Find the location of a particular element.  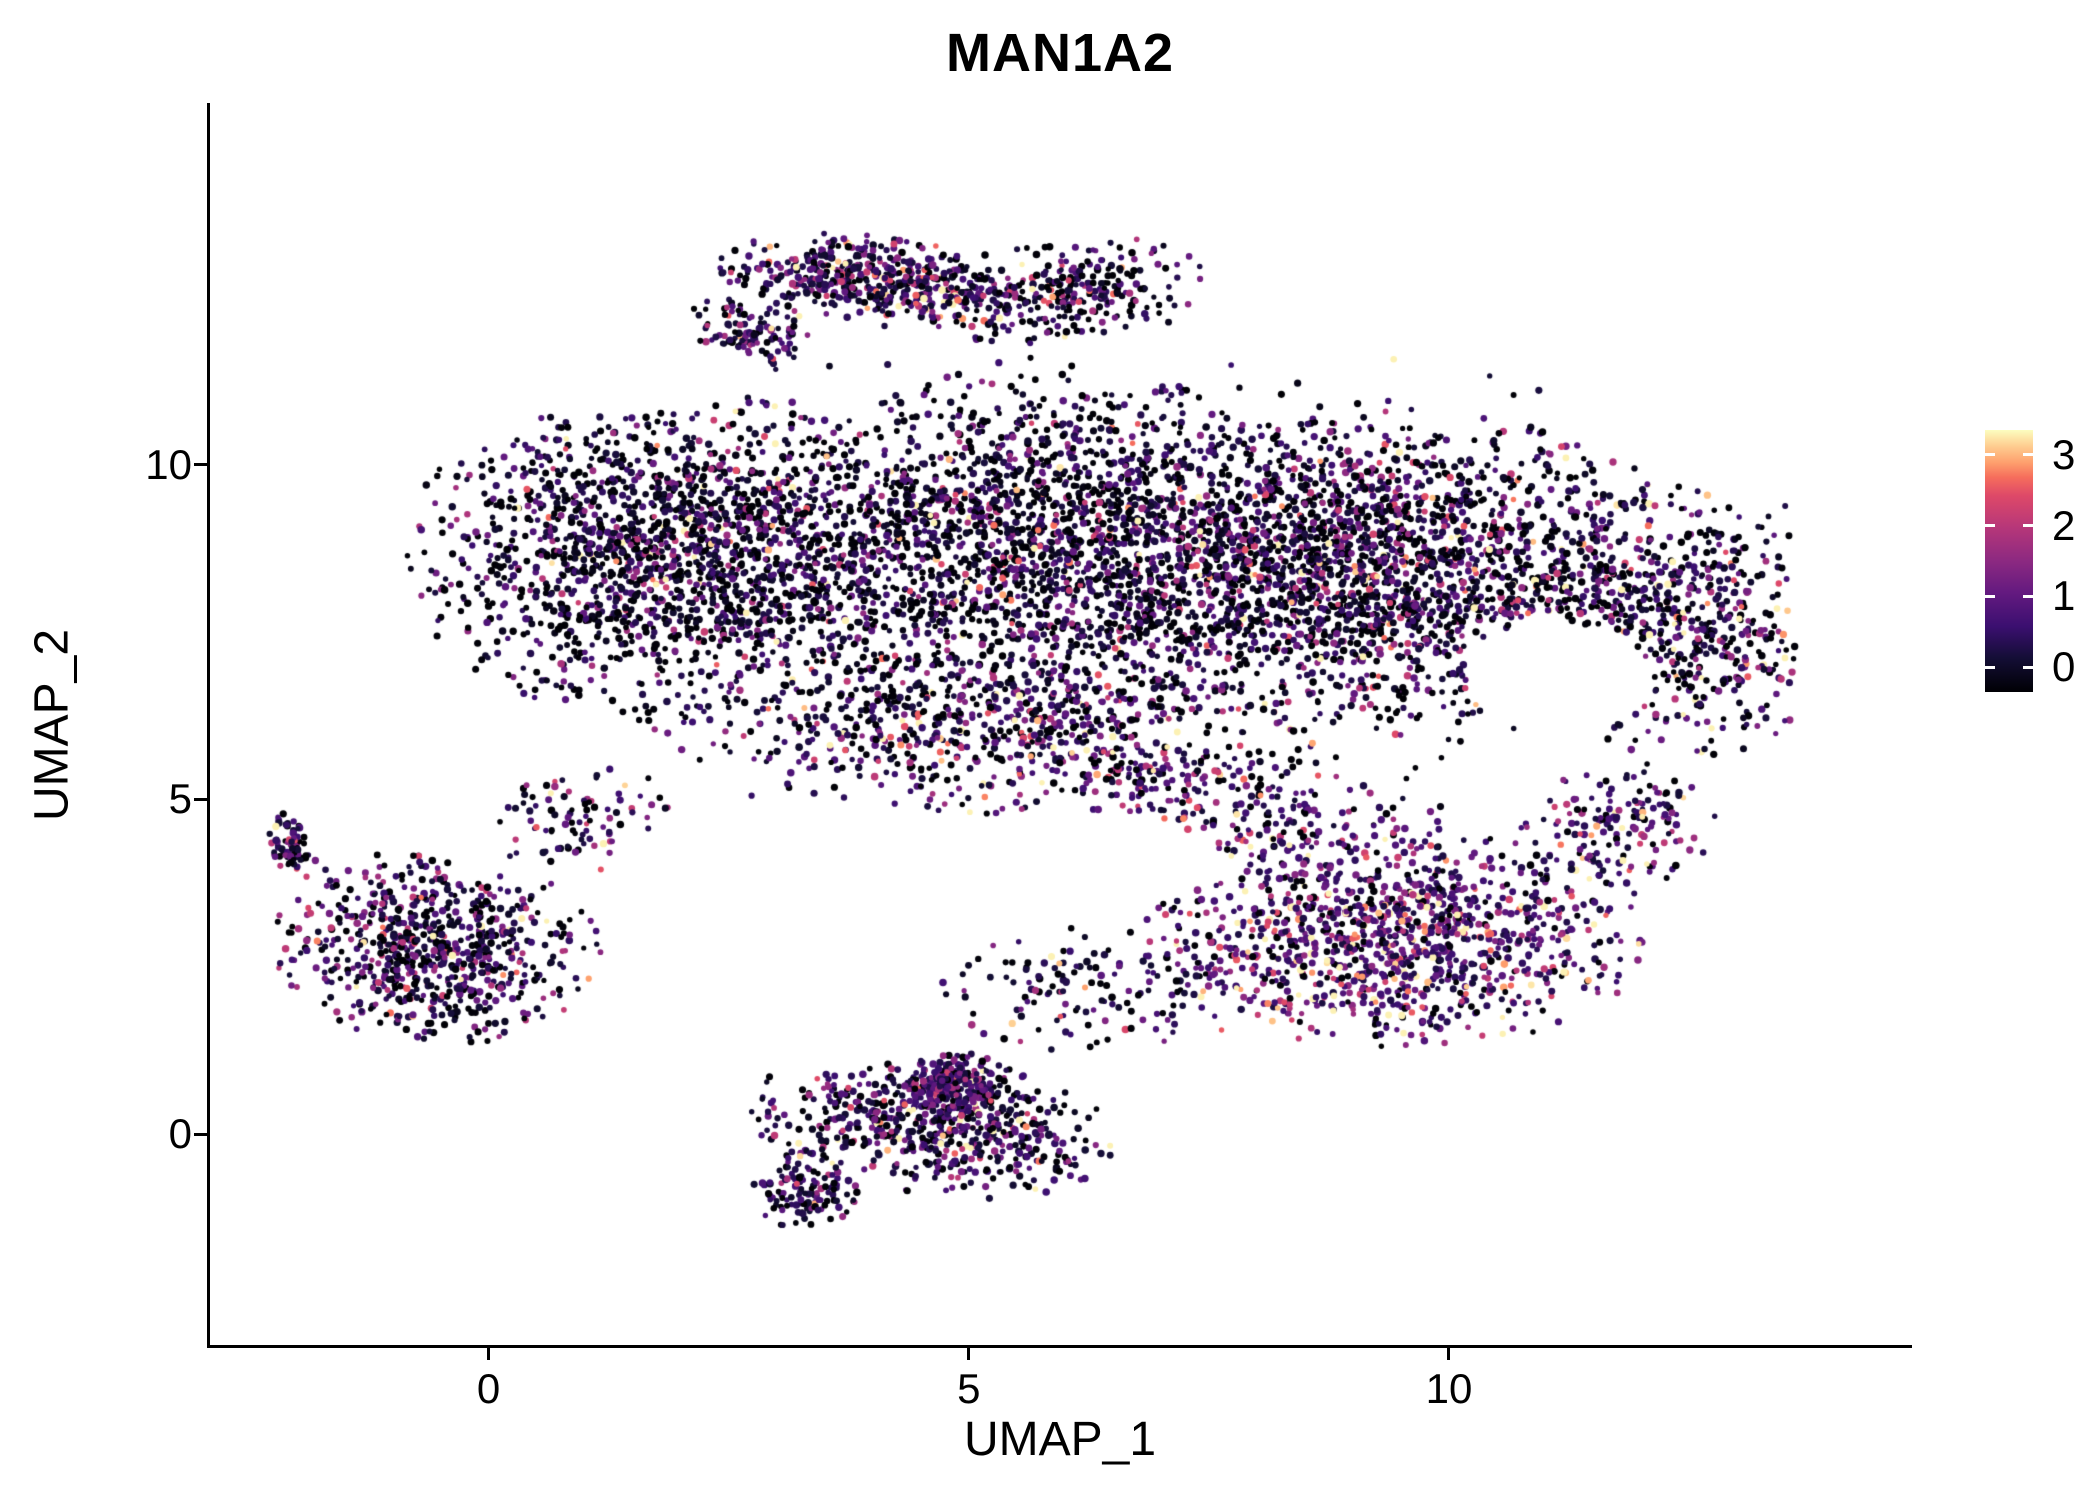

y-tick-label: 0 is located at coordinates (180, 1134).